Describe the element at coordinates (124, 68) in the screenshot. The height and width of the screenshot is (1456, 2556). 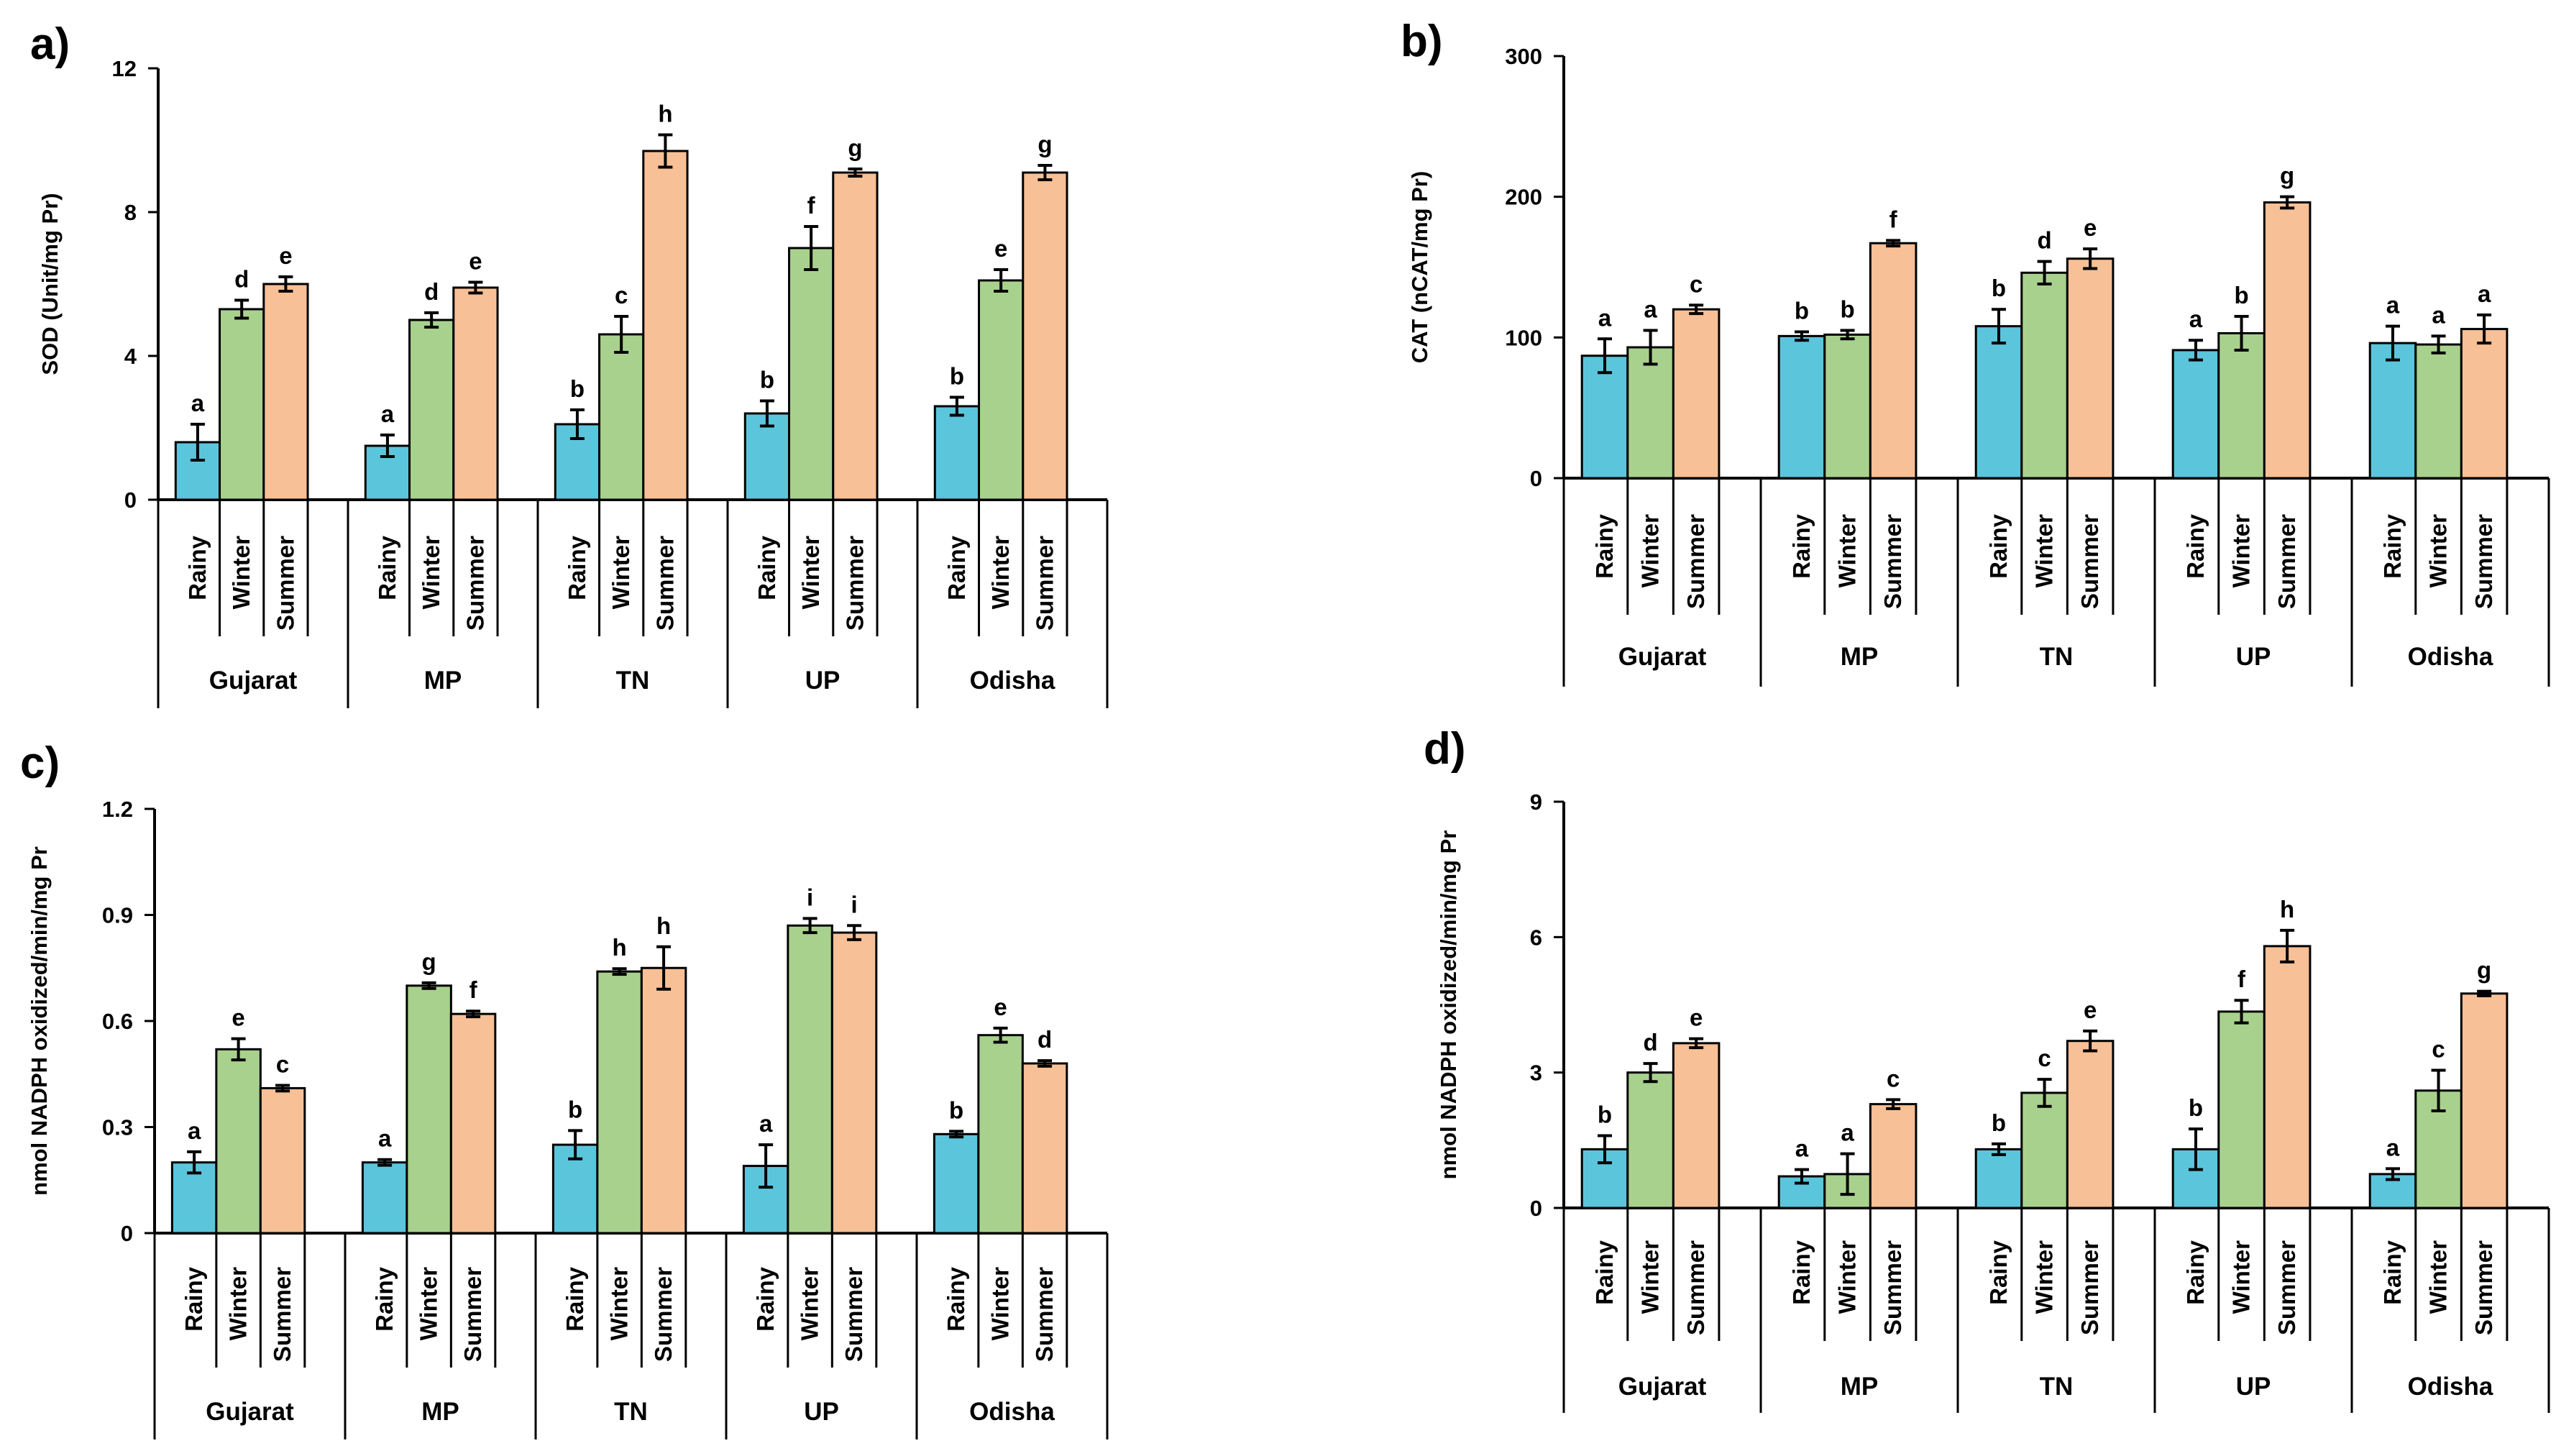
I see `y-tick-label: 12` at that location.